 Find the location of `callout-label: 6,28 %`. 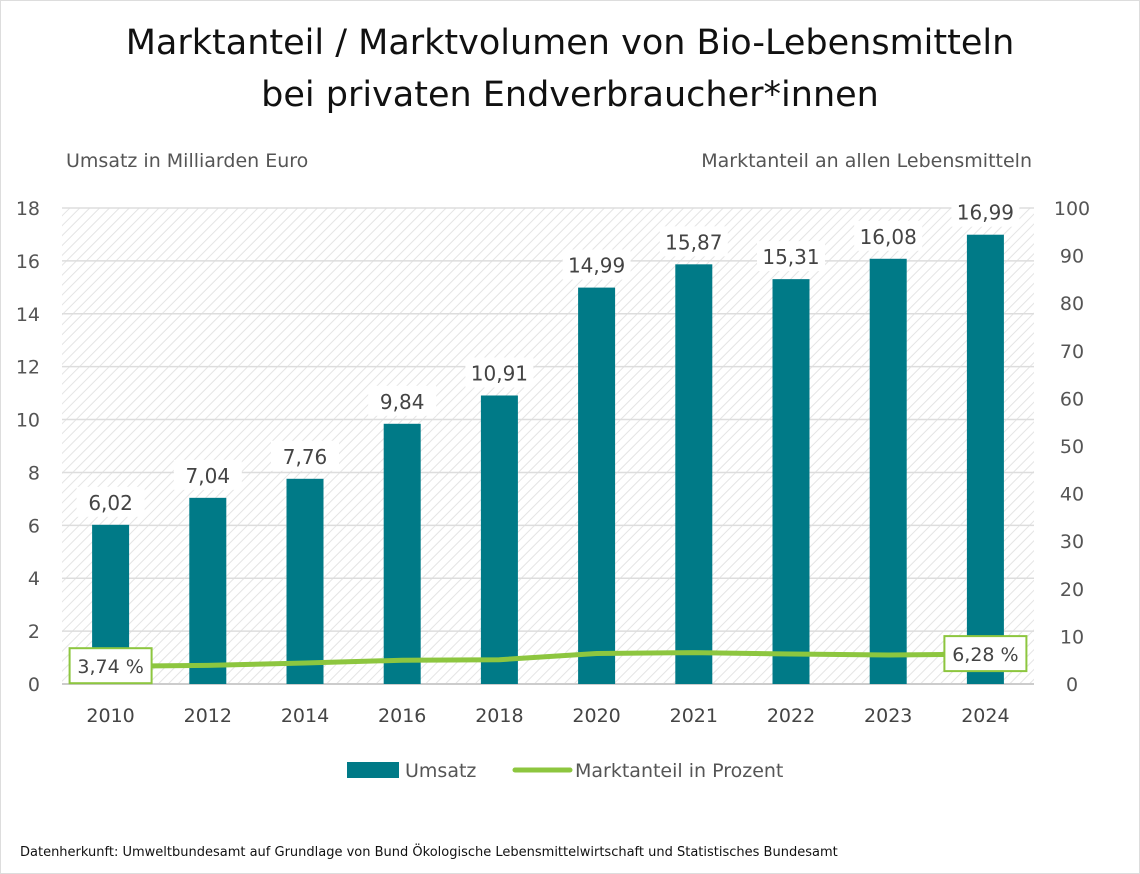

callout-label: 6,28 % is located at coordinates (985, 655).